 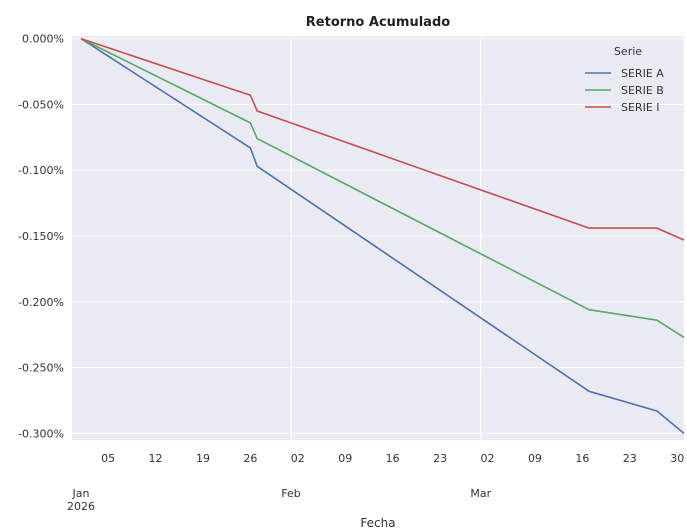 I want to click on x-tick-label: Mar, so click(x=480, y=493).